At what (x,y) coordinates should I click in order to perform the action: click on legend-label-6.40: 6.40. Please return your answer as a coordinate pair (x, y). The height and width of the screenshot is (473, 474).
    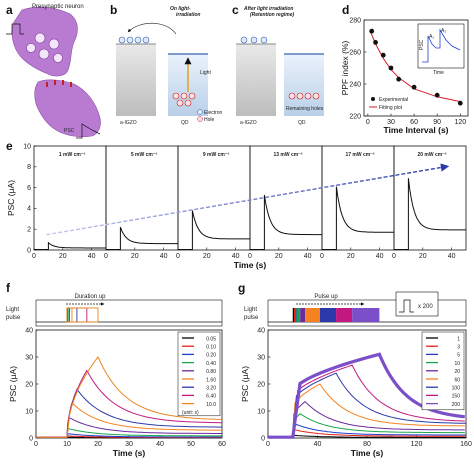
    Looking at the image, I should click on (211, 397).